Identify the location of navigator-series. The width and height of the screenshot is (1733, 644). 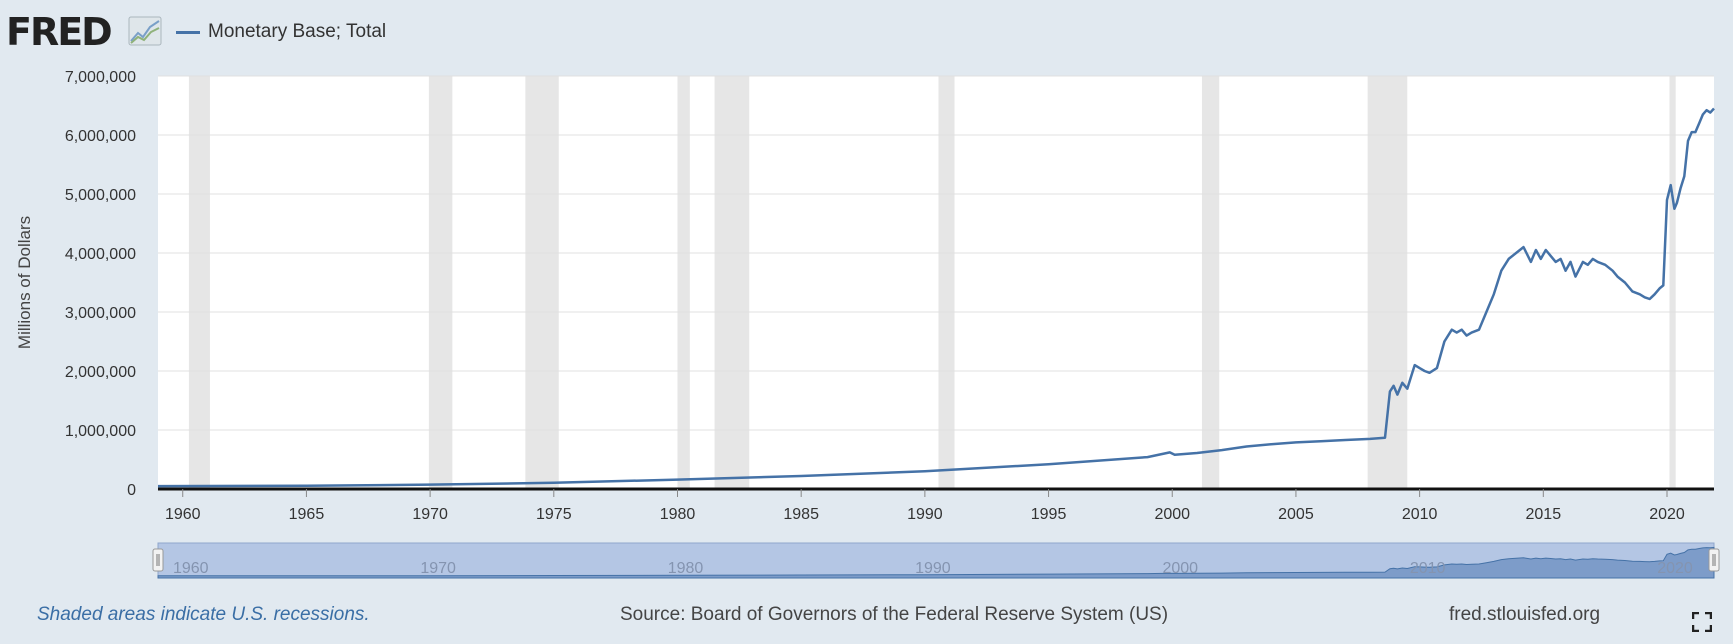
(936, 562).